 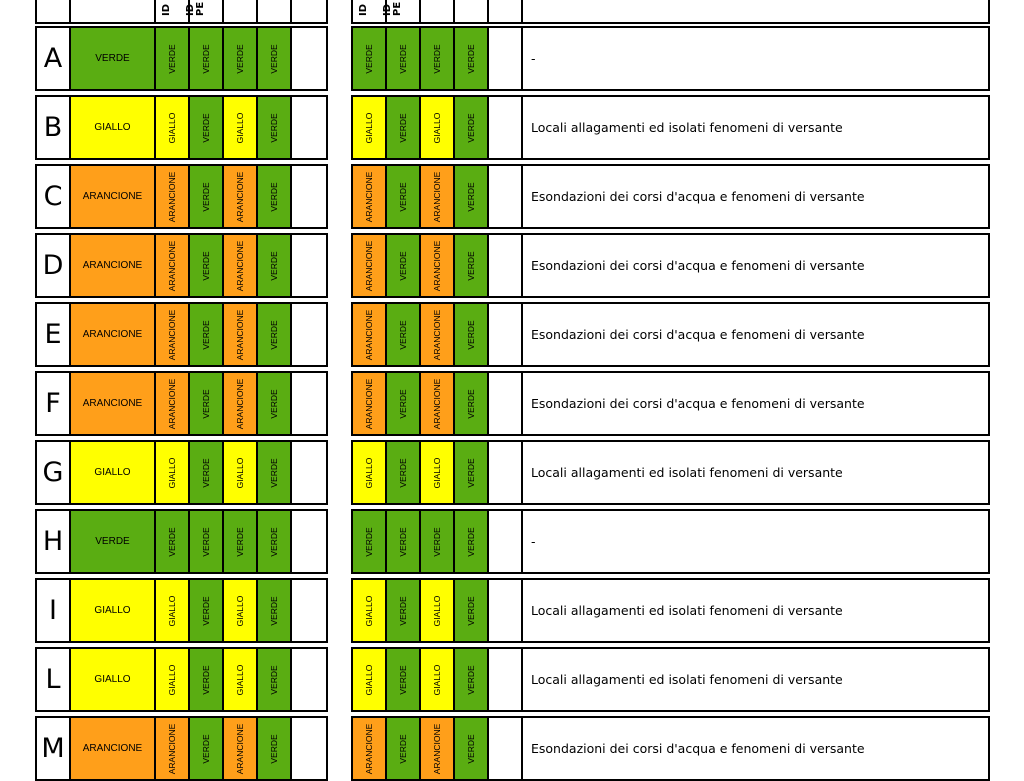 What do you see at coordinates (54, 541) in the screenshot?
I see `zone-letter: H` at bounding box center [54, 541].